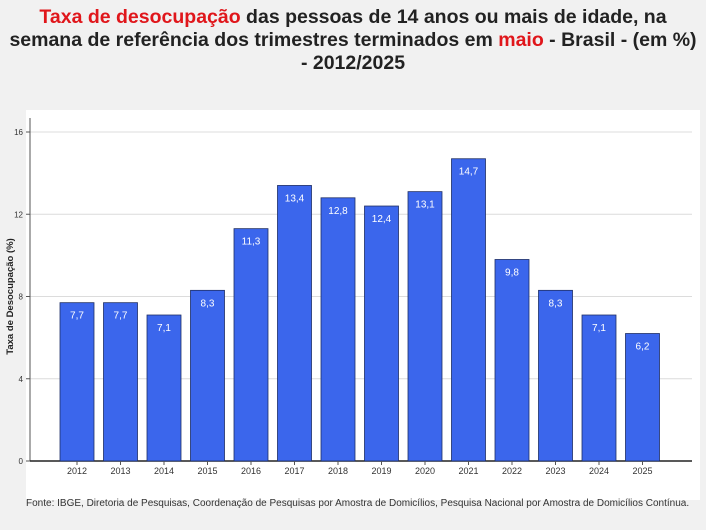 Image resolution: width=706 pixels, height=530 pixels. I want to click on bar-2018, so click(338, 329).